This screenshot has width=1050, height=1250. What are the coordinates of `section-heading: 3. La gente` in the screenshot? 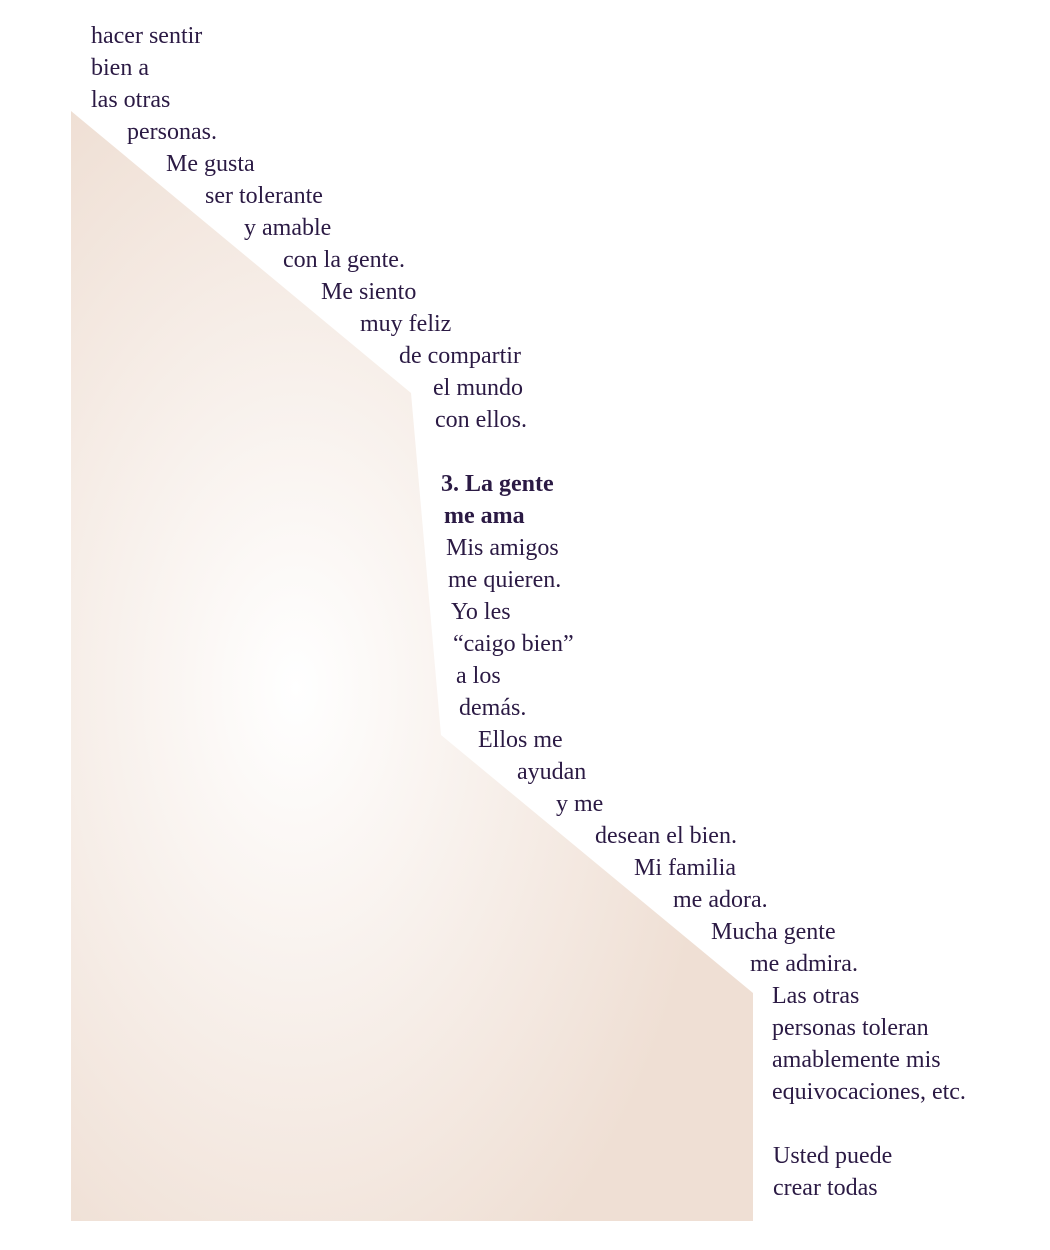 It's located at (497, 484).